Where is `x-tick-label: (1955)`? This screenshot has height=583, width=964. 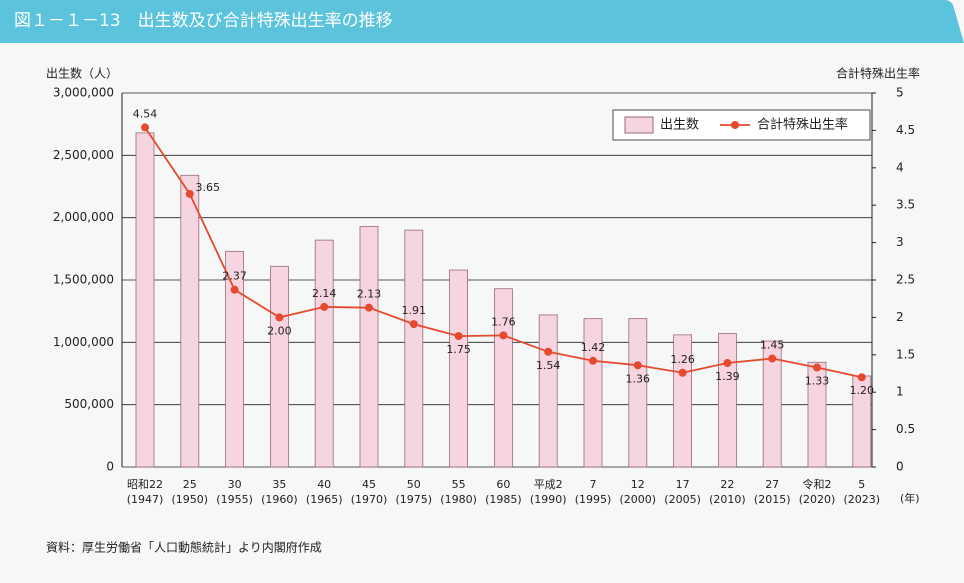 x-tick-label: (1955) is located at coordinates (234, 499).